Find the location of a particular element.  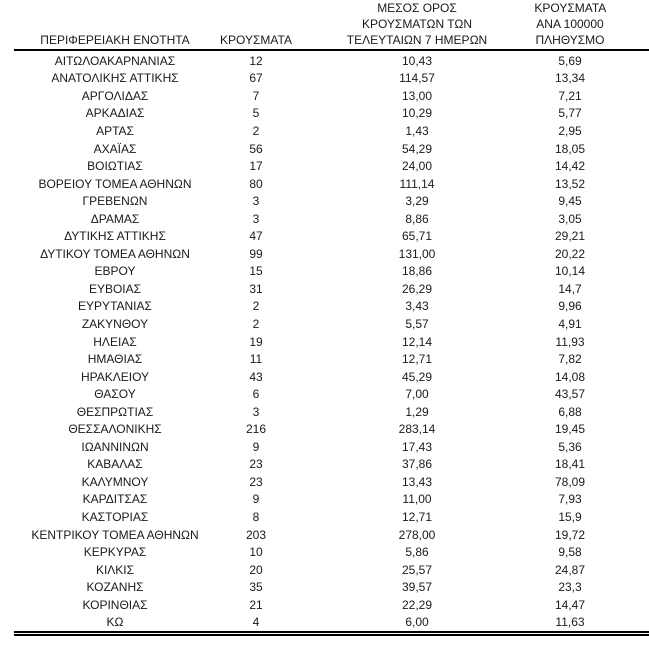

cell-per100k: 14,08 is located at coordinates (570, 377).